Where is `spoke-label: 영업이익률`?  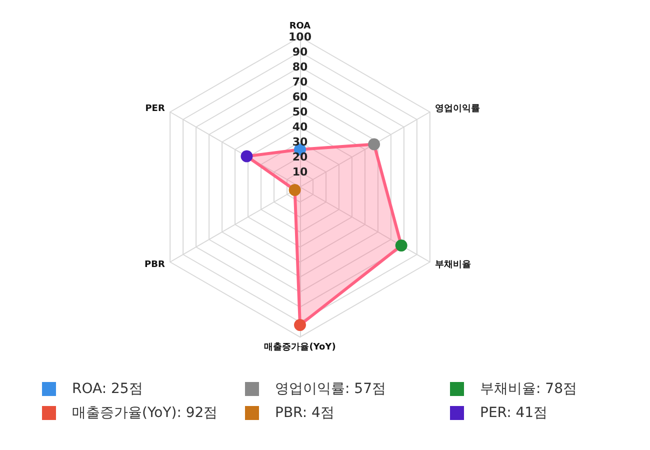
spoke-label: 영업이익률 is located at coordinates (457, 109).